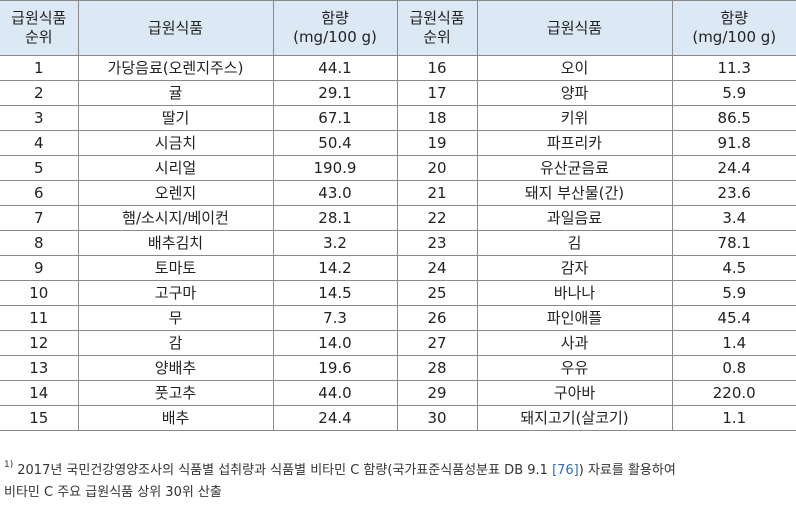 Image resolution: width=796 pixels, height=505 pixels. What do you see at coordinates (39, 293) in the screenshot?
I see `rank-cell: 10` at bounding box center [39, 293].